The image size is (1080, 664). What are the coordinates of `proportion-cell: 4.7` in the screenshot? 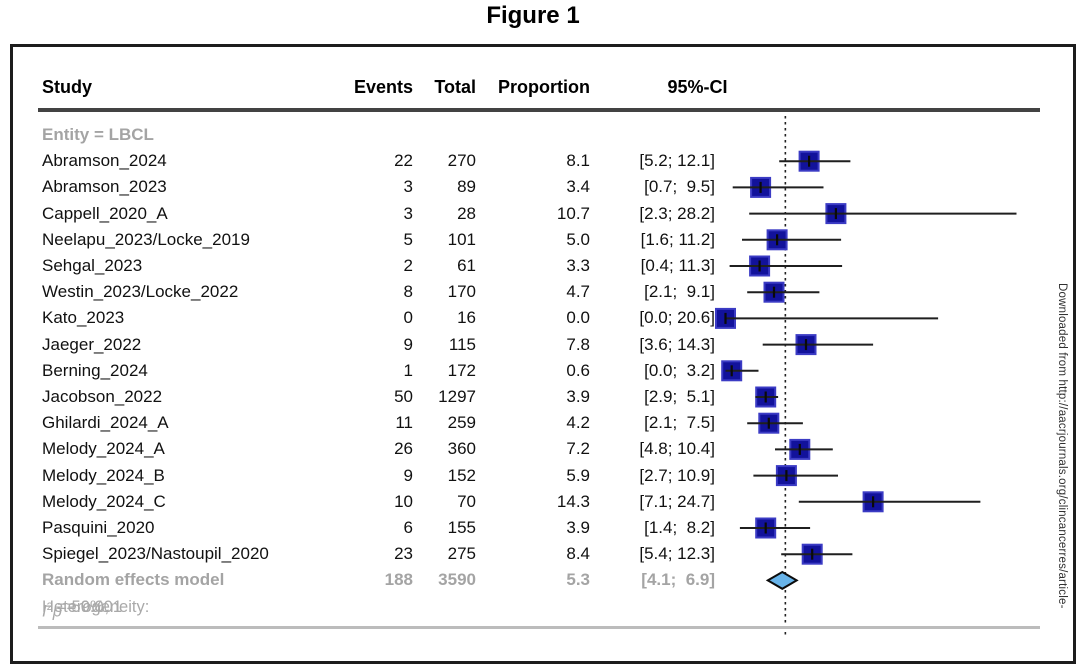 It's located at (578, 292).